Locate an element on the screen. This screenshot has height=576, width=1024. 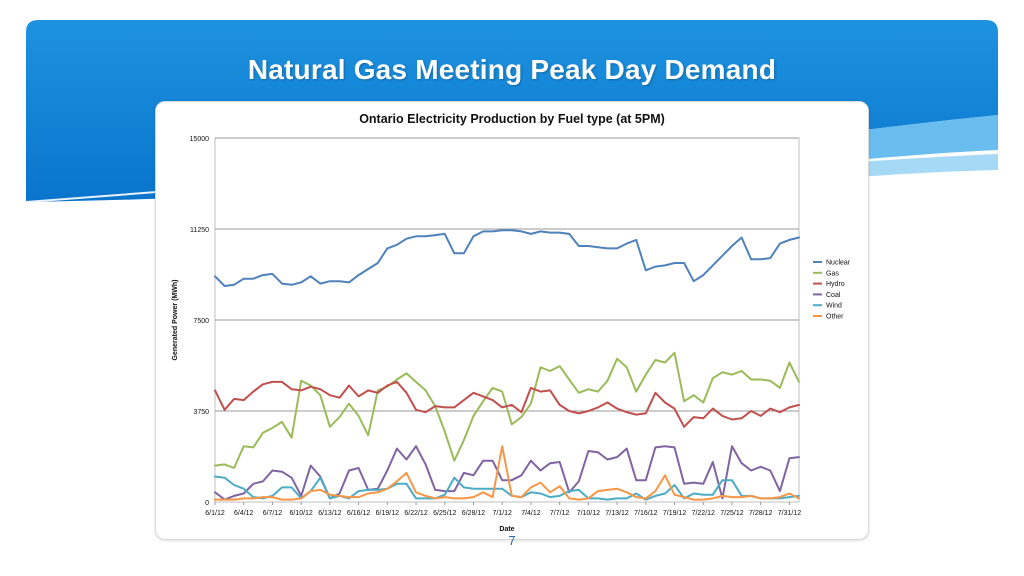
x-tick-label: 6/4/12 is located at coordinates (244, 513).